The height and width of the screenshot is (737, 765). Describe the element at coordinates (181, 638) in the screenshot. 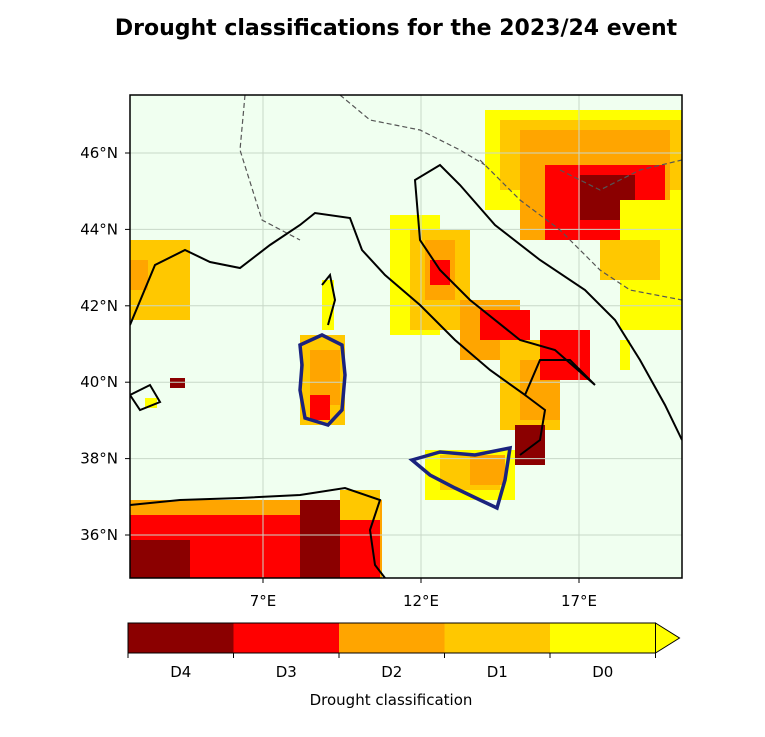

I see `colorbar-swatch-d4` at that location.